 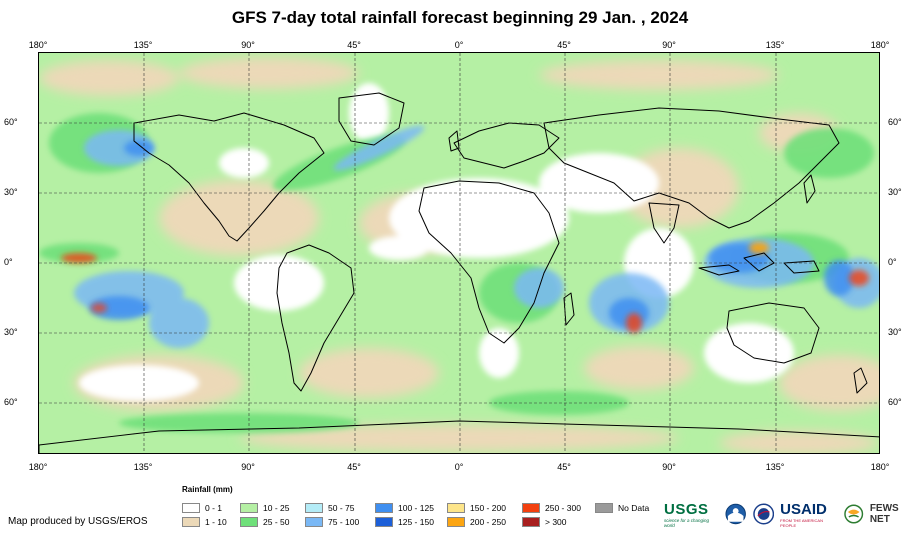 What do you see at coordinates (143, 467) in the screenshot?
I see `lon-label-bottom-1: 135°` at bounding box center [143, 467].